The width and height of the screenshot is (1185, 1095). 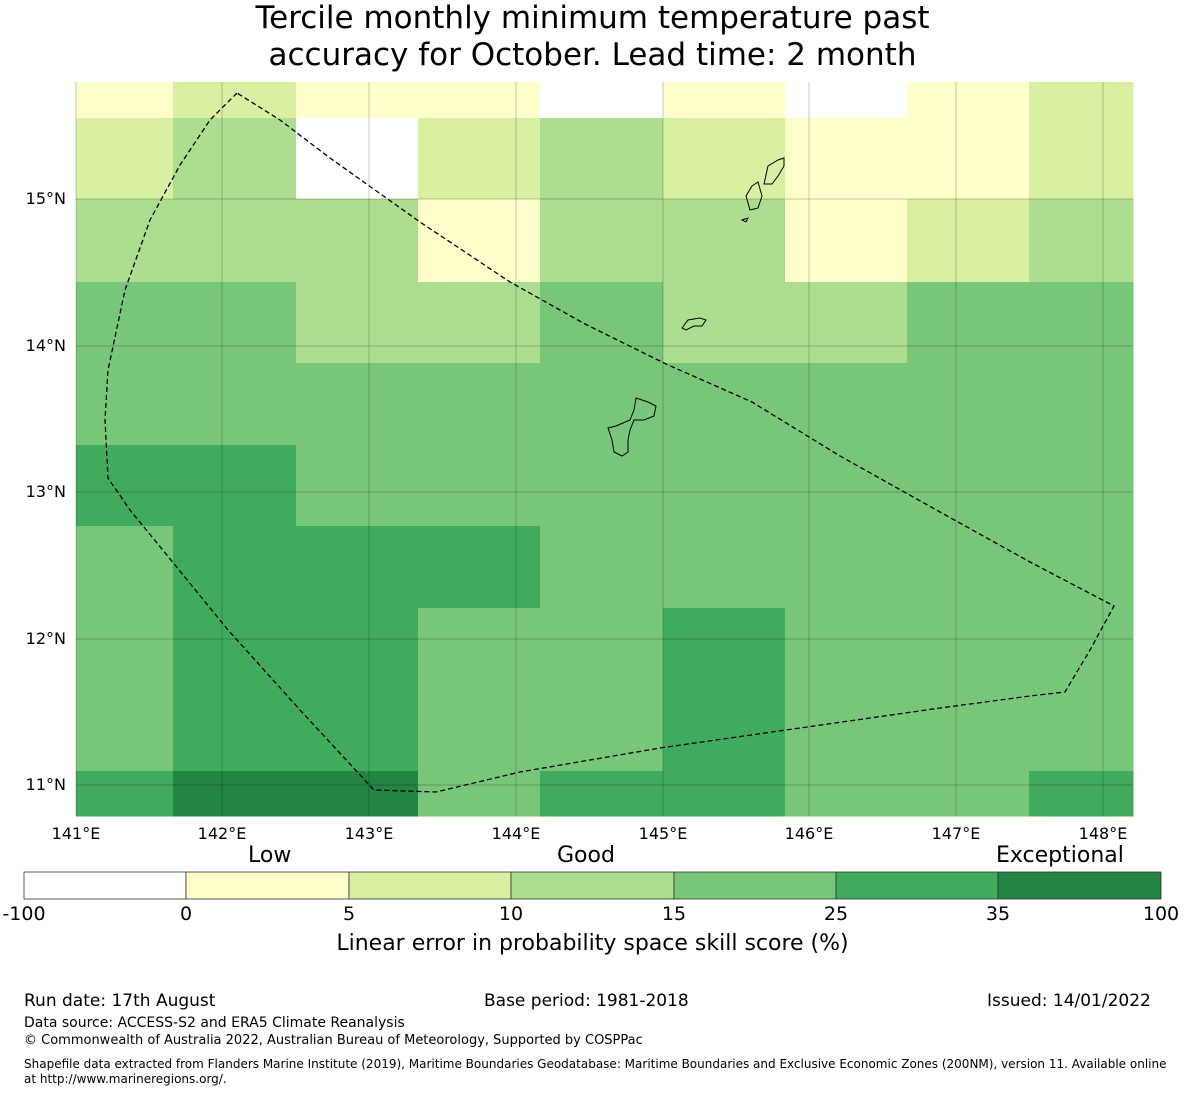 What do you see at coordinates (674, 914) in the screenshot?
I see `colorbar-tick-label: 15` at bounding box center [674, 914].